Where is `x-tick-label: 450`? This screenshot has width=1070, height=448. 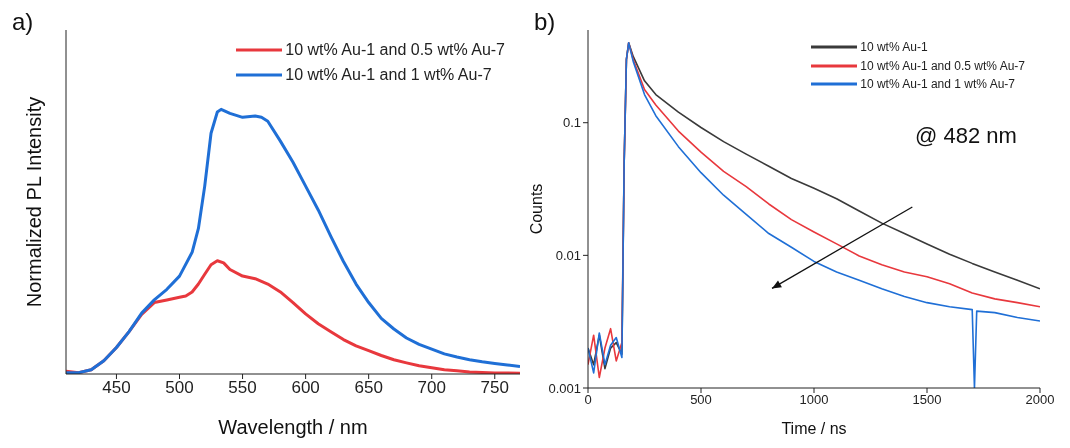 x-tick-label: 450 is located at coordinates (116, 388).